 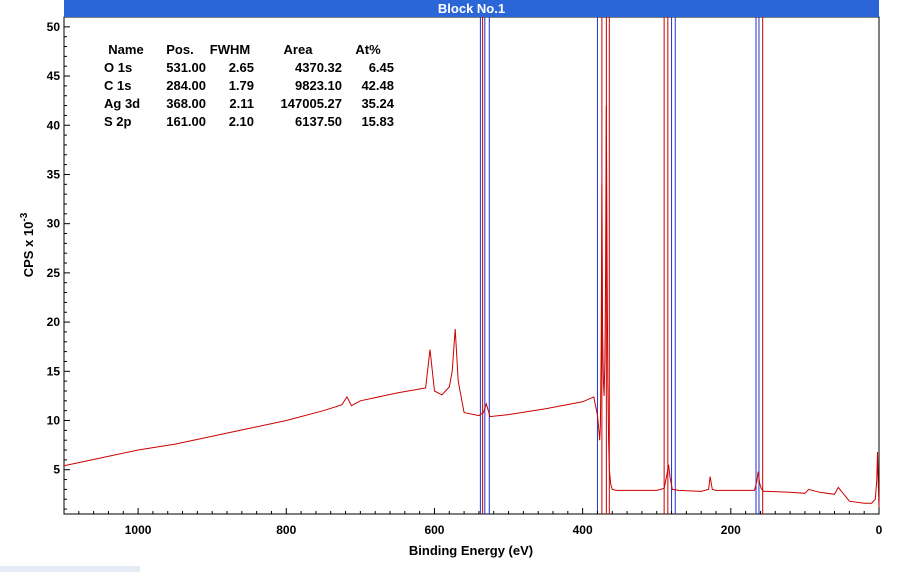 I want to click on cell-fwhm: 1.79, so click(x=241, y=85).